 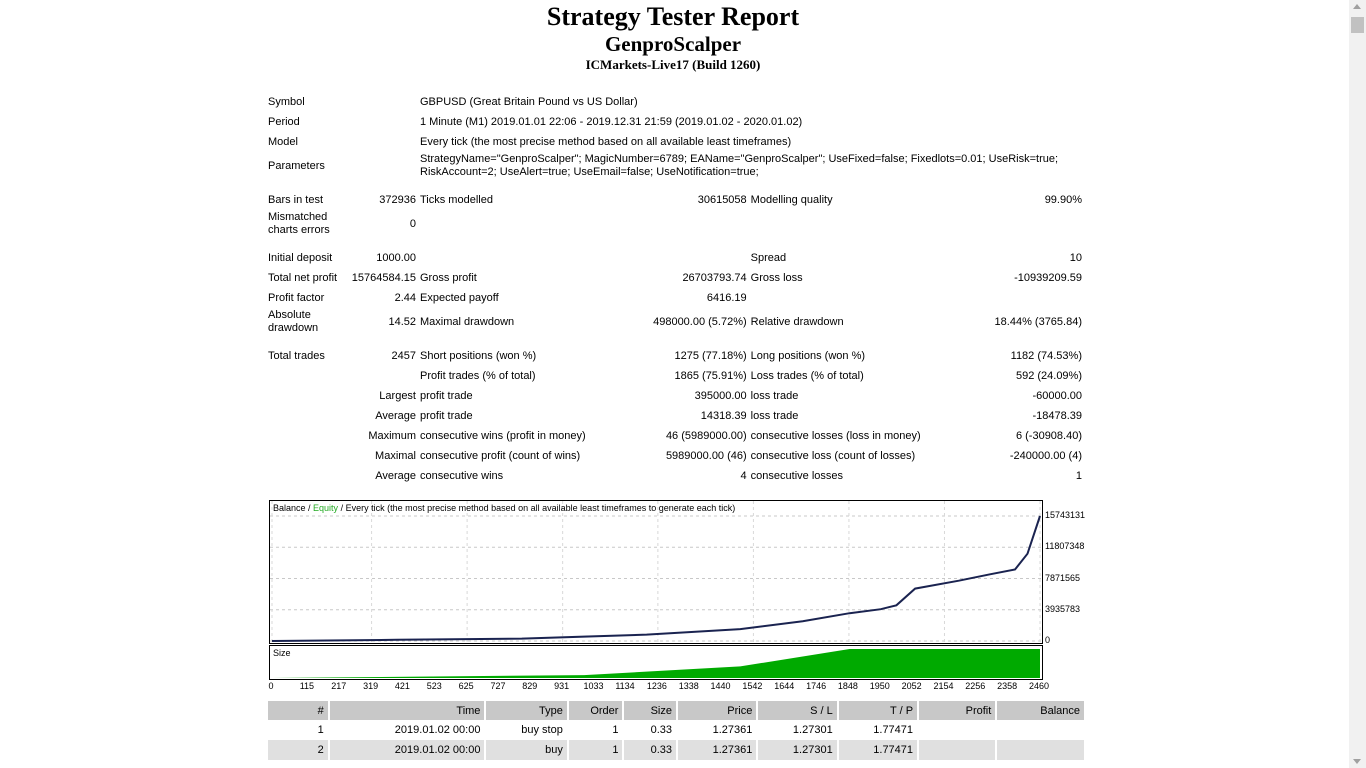 I want to click on label: Profit factor, so click(x=296, y=298).